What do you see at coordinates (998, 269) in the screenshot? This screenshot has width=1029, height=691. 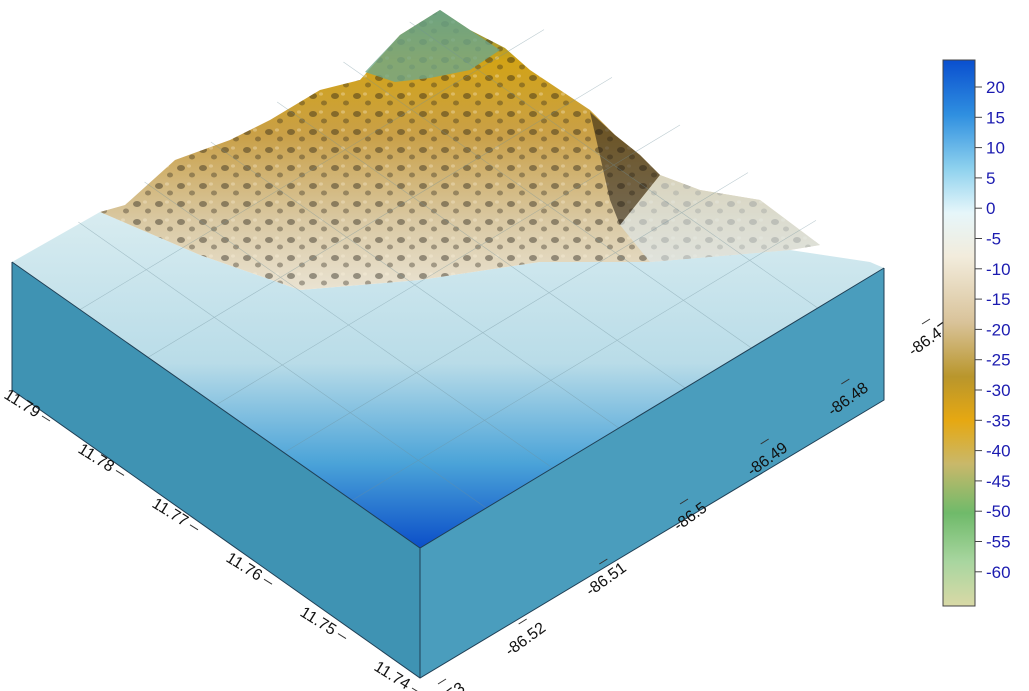 I see `colorbar-label: -10` at bounding box center [998, 269].